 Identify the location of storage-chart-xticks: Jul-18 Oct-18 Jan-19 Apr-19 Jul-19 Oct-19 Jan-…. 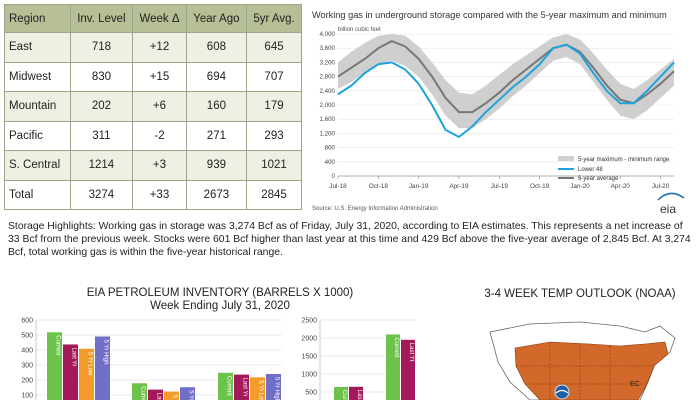
(499, 183).